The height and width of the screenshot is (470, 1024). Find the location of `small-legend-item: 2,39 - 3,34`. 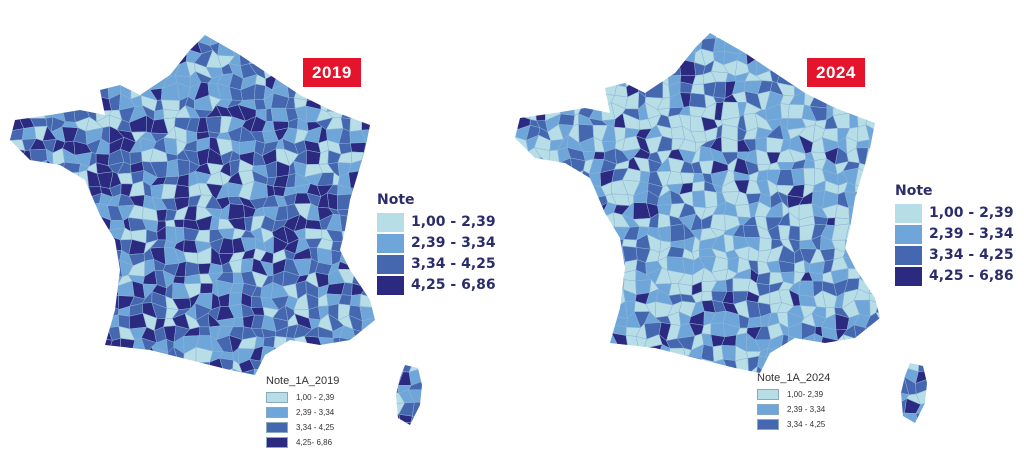

small-legend-item: 2,39 - 3,34 is located at coordinates (302, 412).